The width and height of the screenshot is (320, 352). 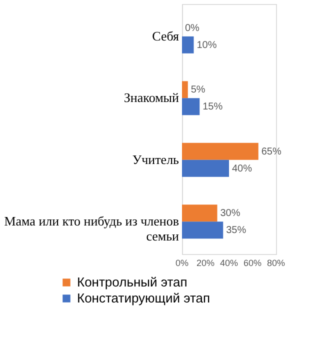 I want to click on data-label: 15%, so click(x=212, y=107).